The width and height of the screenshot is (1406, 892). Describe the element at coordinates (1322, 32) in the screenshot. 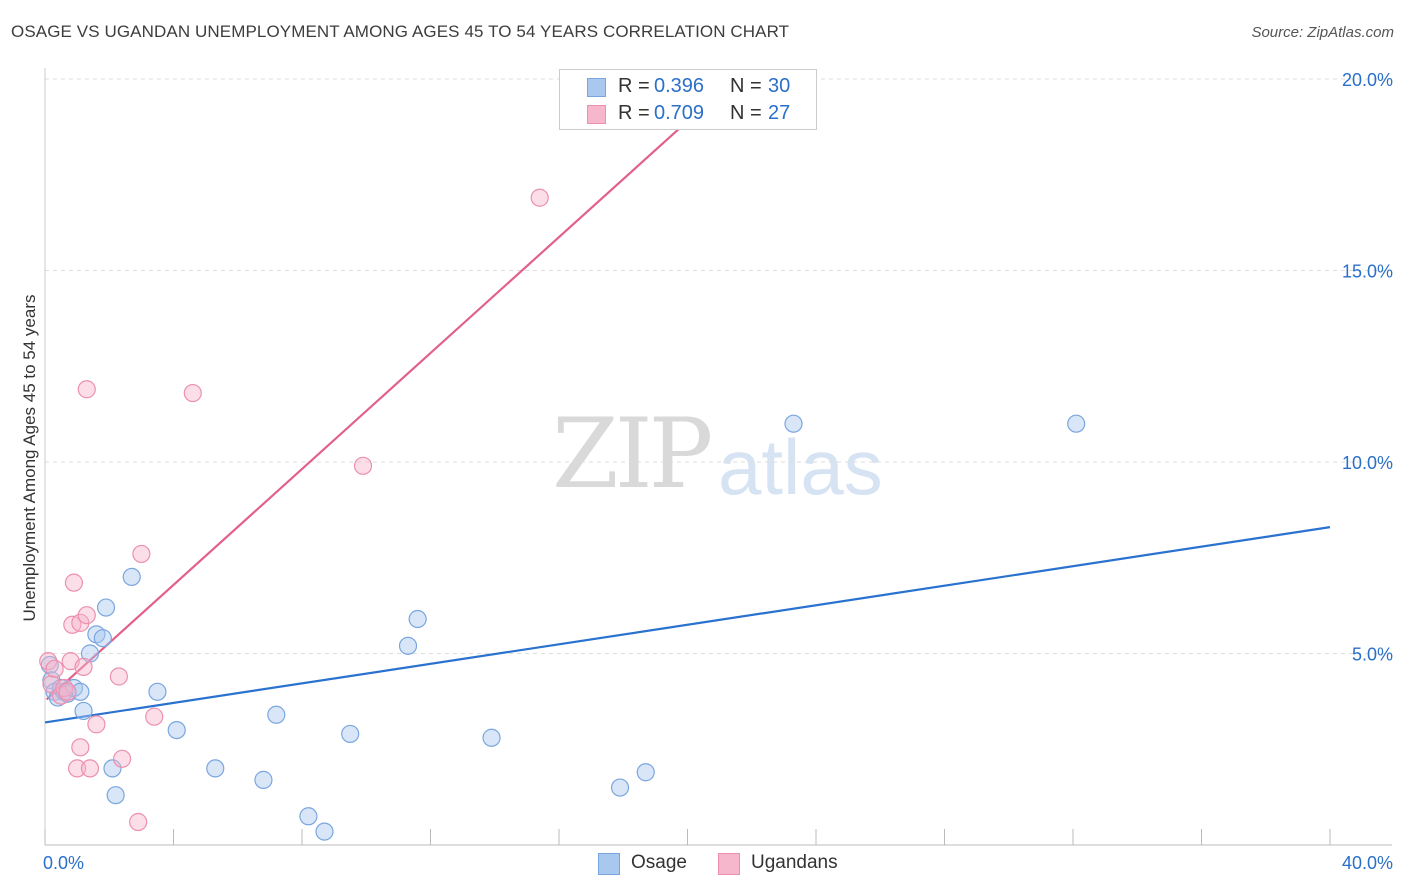

I see `source-credit: Source: ZipAtlas.com` at that location.